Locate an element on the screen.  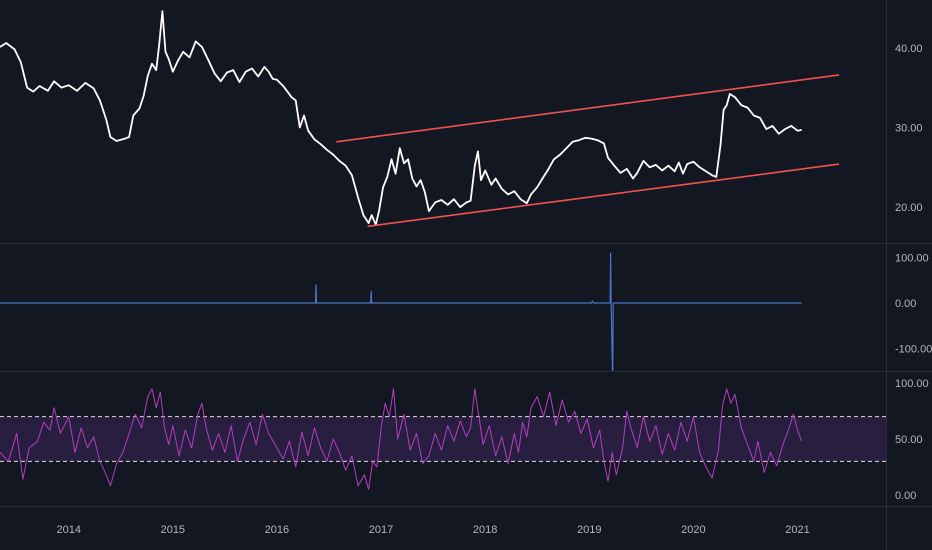
x-tick-label: 2020 is located at coordinates (693, 530).